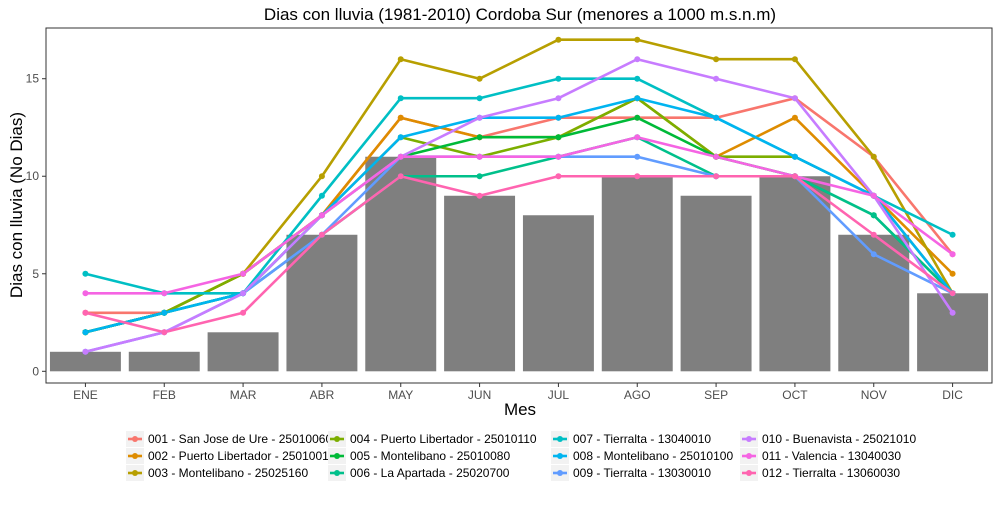  I want to click on legend-label: 012 - Tierralta - 13060030, so click(831, 473).